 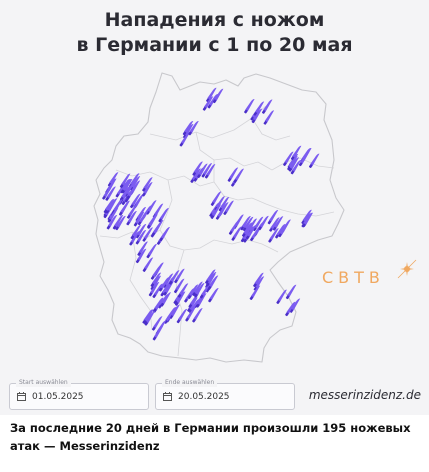 What do you see at coordinates (58, 397) in the screenshot?
I see `start-date-value: 01.05.2025` at bounding box center [58, 397].